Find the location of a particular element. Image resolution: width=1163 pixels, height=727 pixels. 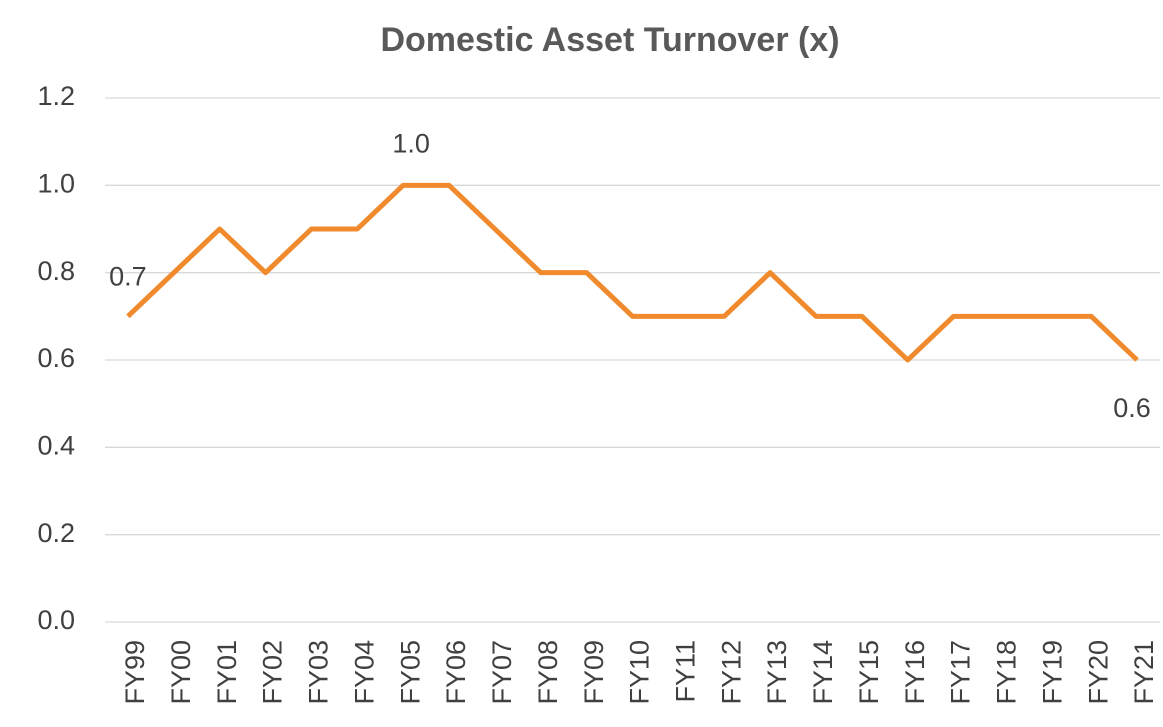

x-tick-label: FY04 is located at coordinates (364, 672).